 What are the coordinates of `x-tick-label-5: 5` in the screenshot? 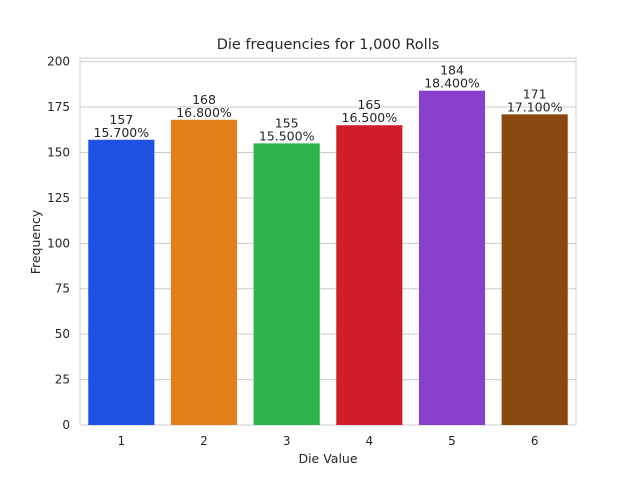 It's located at (452, 441).